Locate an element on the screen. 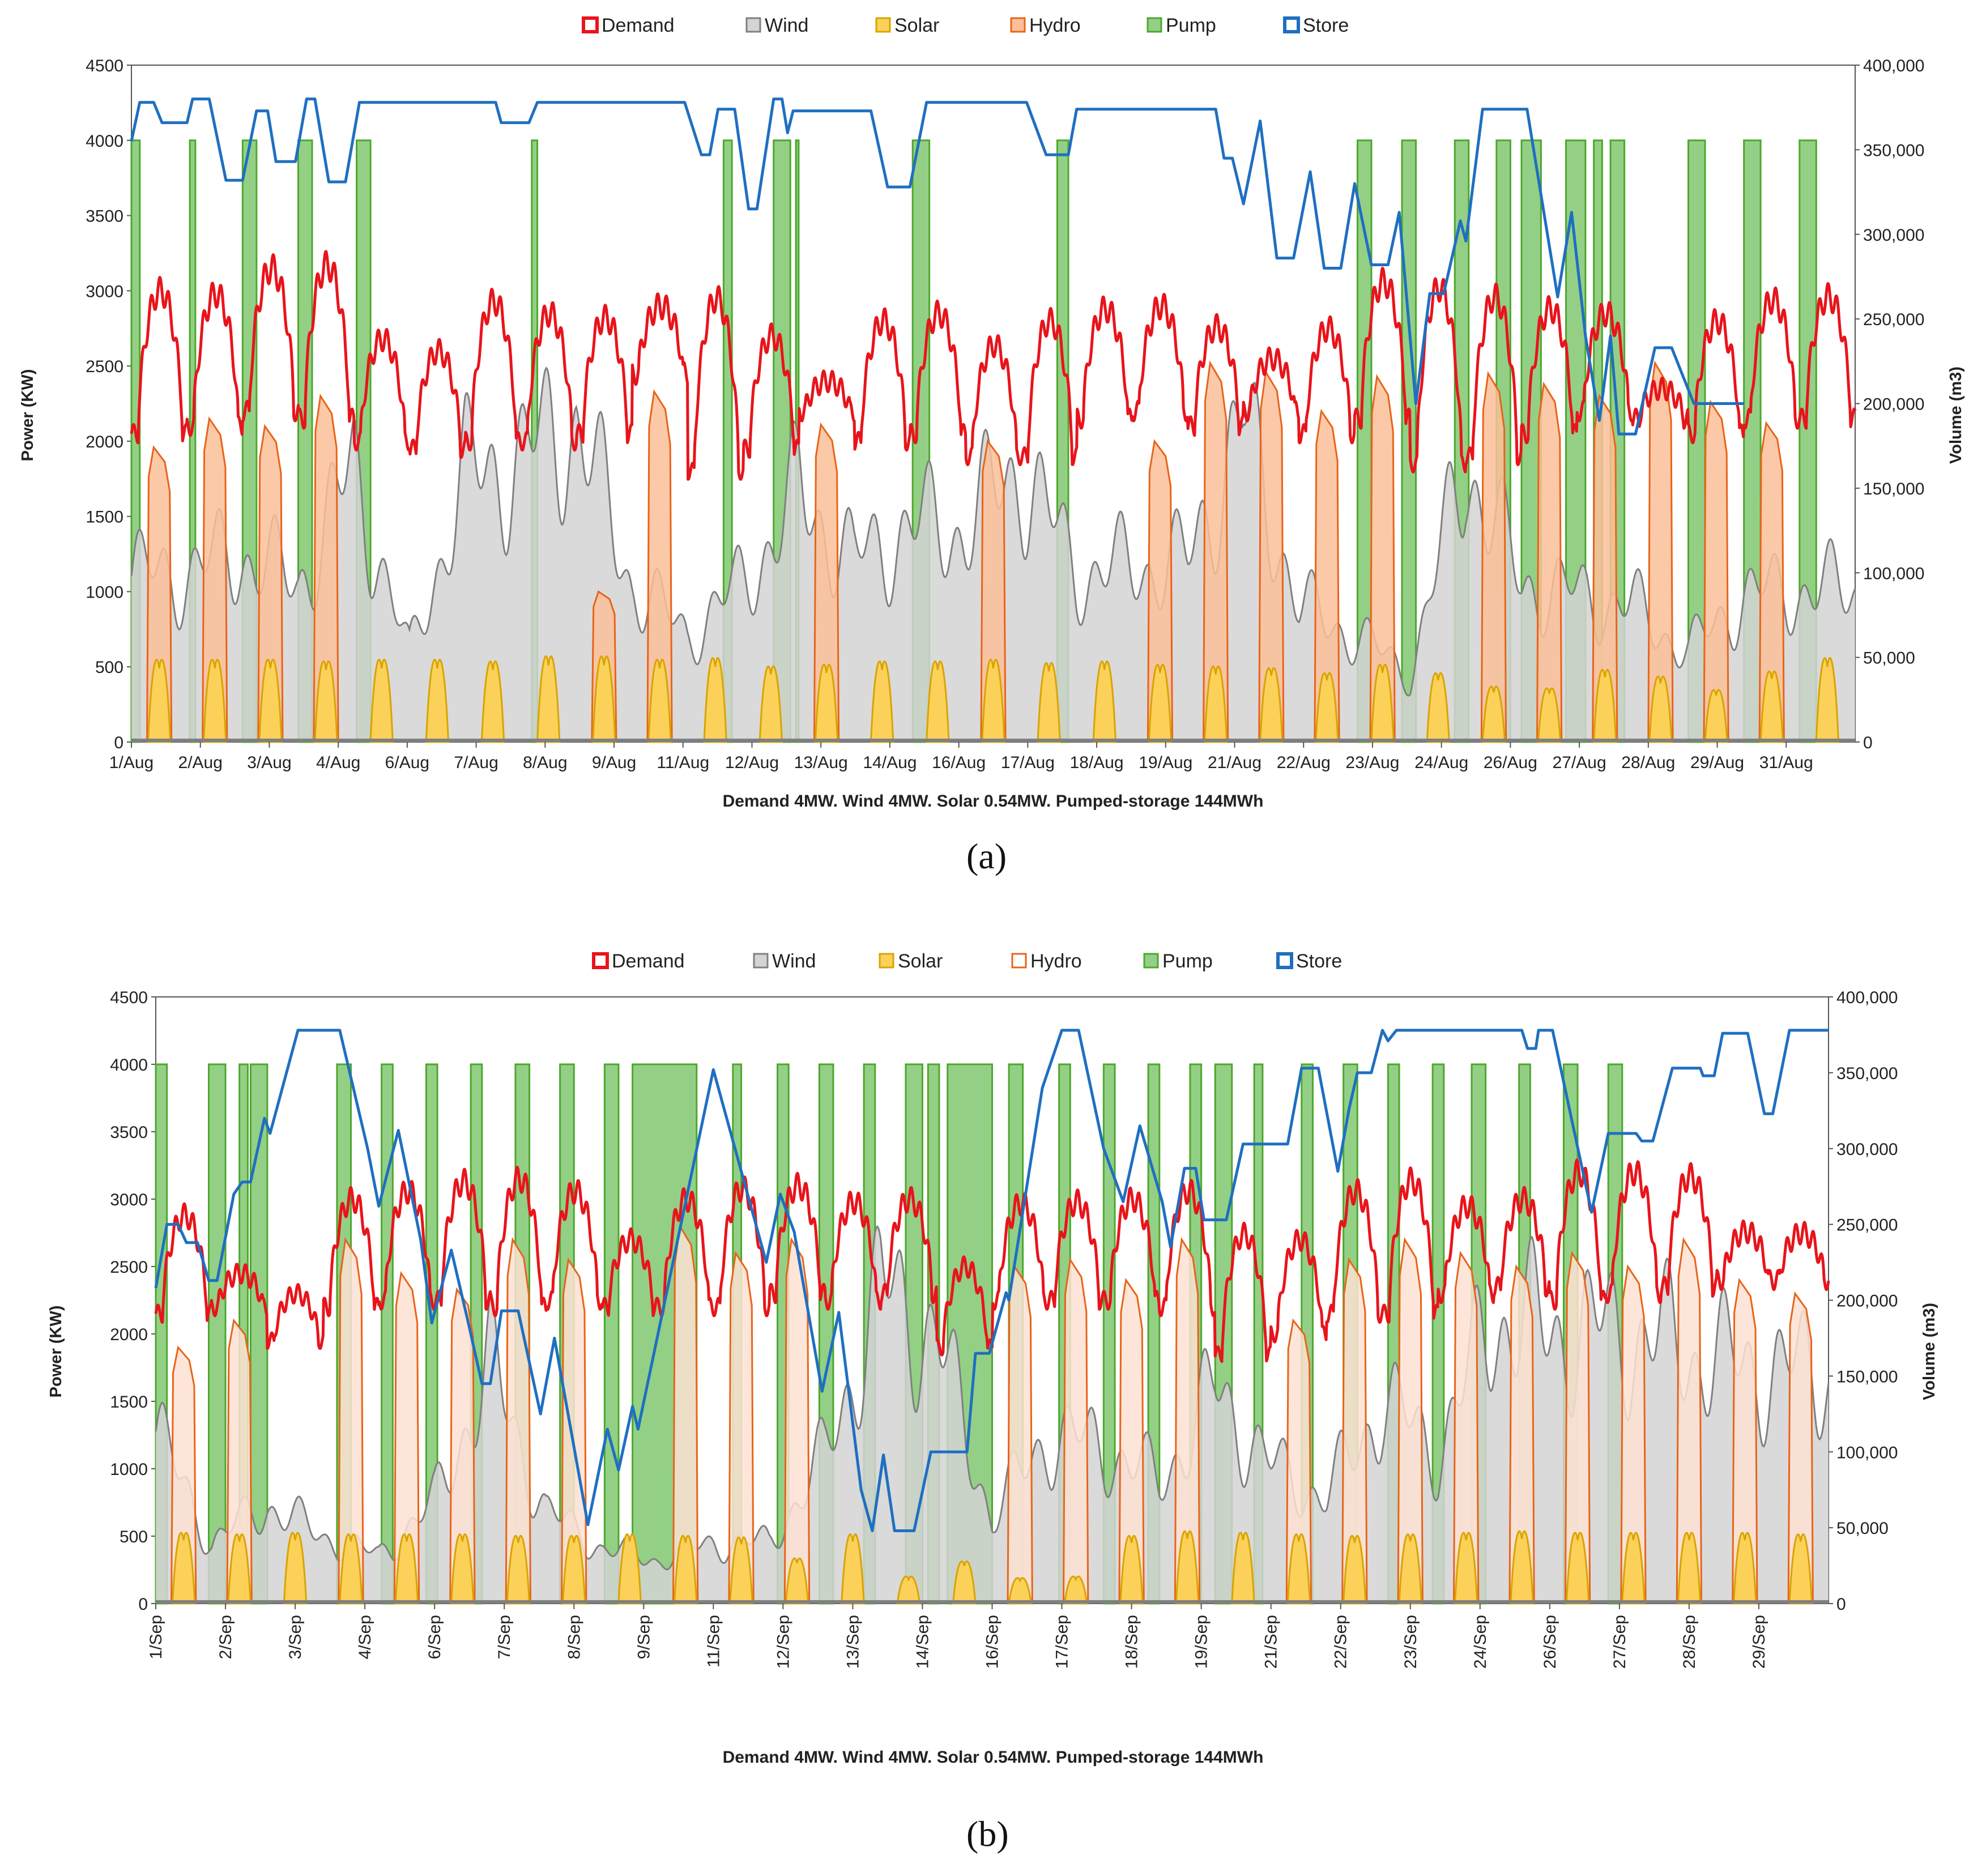 Image resolution: width=1986 pixels, height=1876 pixels. legend-swatch-hydro is located at coordinates (1018, 25).